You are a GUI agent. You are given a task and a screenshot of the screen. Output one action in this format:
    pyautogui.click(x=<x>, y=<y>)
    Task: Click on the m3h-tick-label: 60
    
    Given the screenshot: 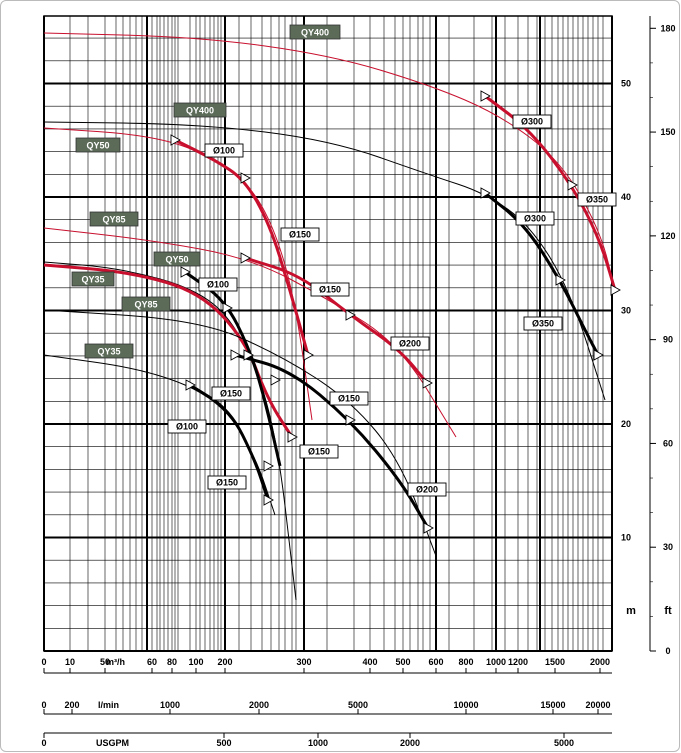 What is the action you would take?
    pyautogui.click(x=152, y=662)
    